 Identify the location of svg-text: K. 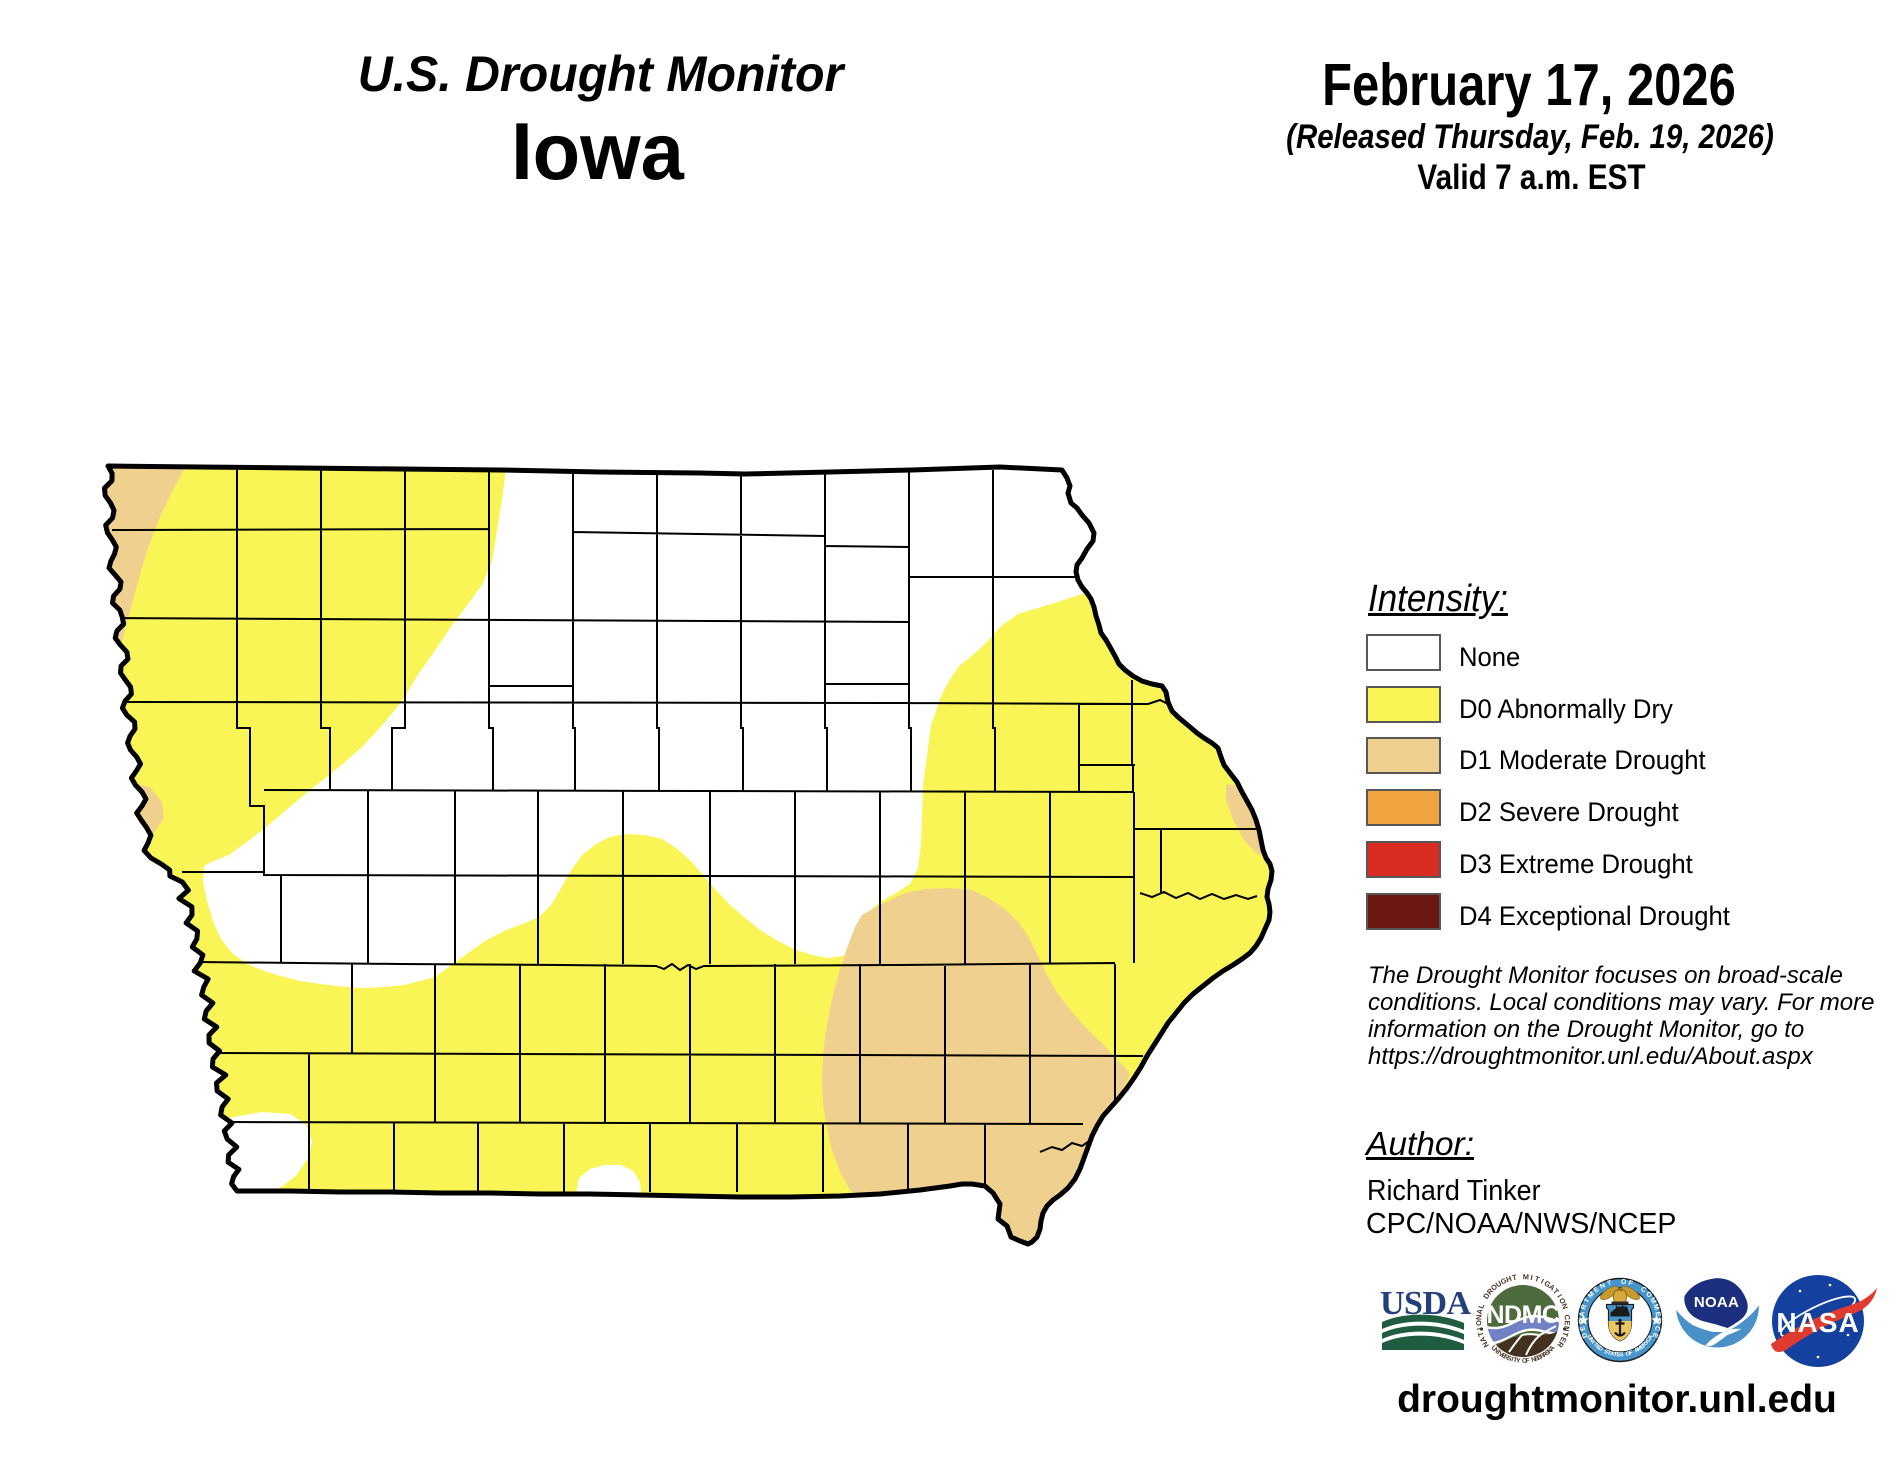
(1550, 1350).